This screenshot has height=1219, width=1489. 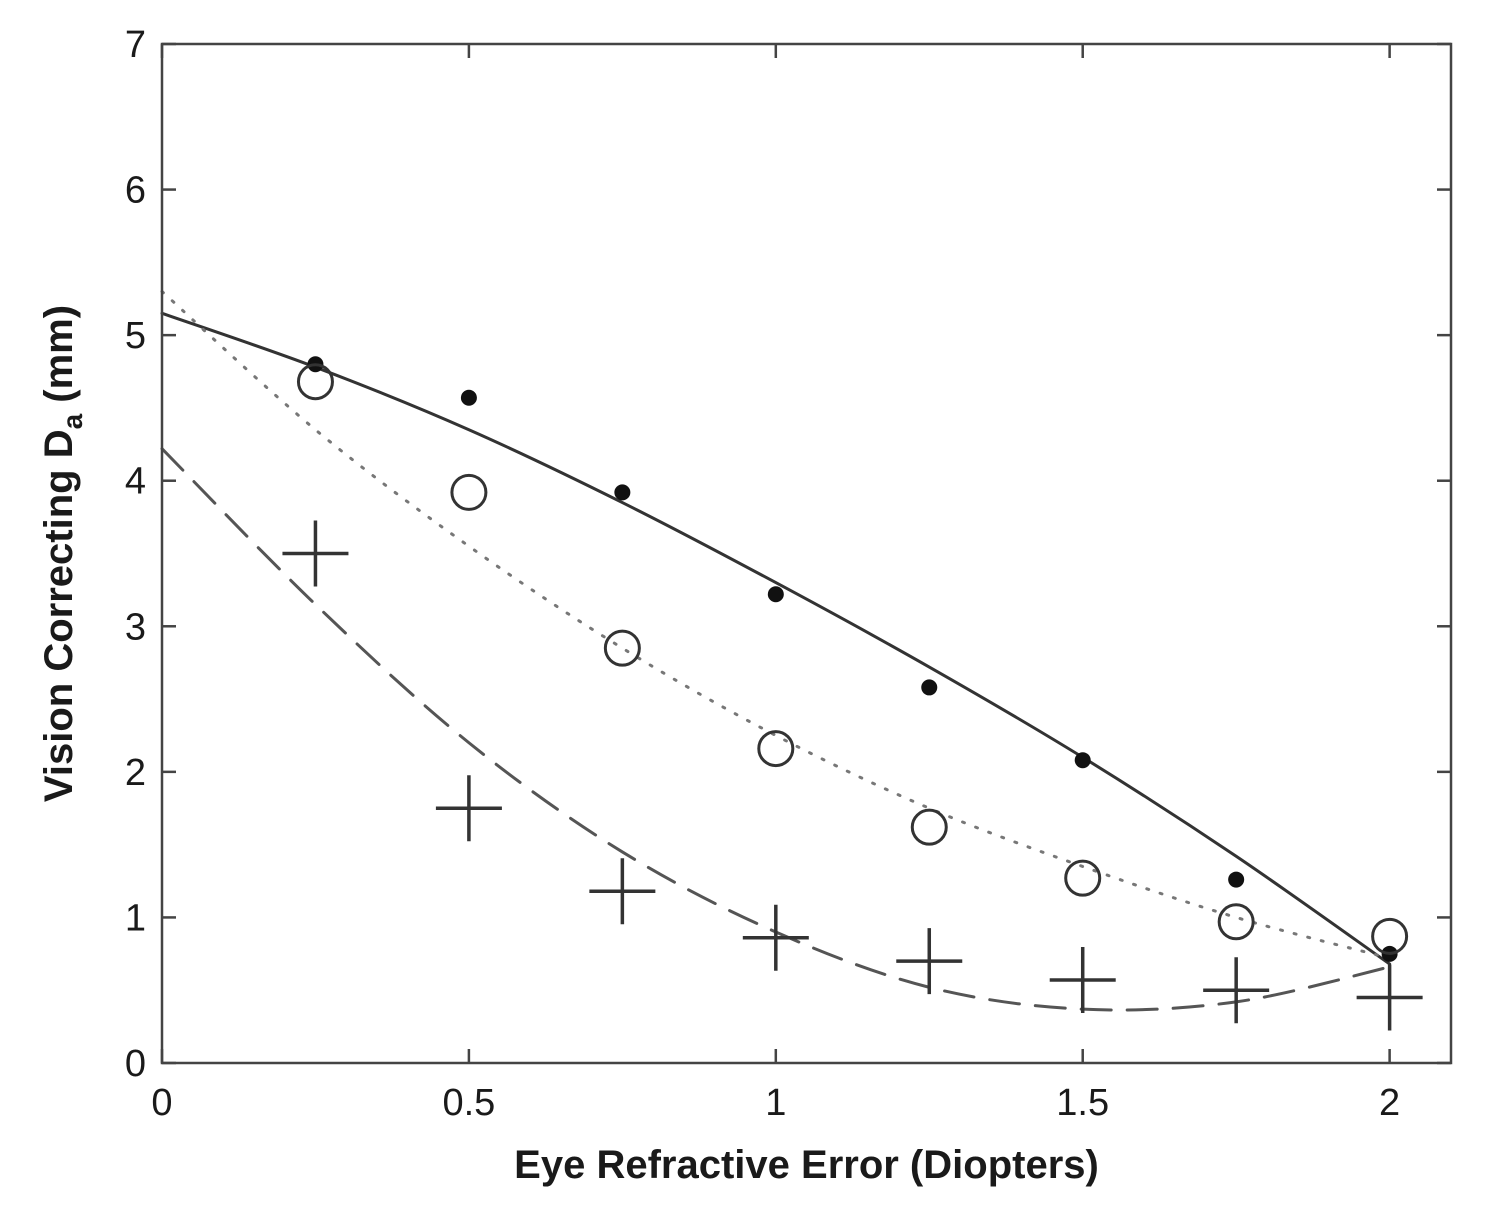 What do you see at coordinates (135, 1064) in the screenshot?
I see `y-tick-label: 0` at bounding box center [135, 1064].